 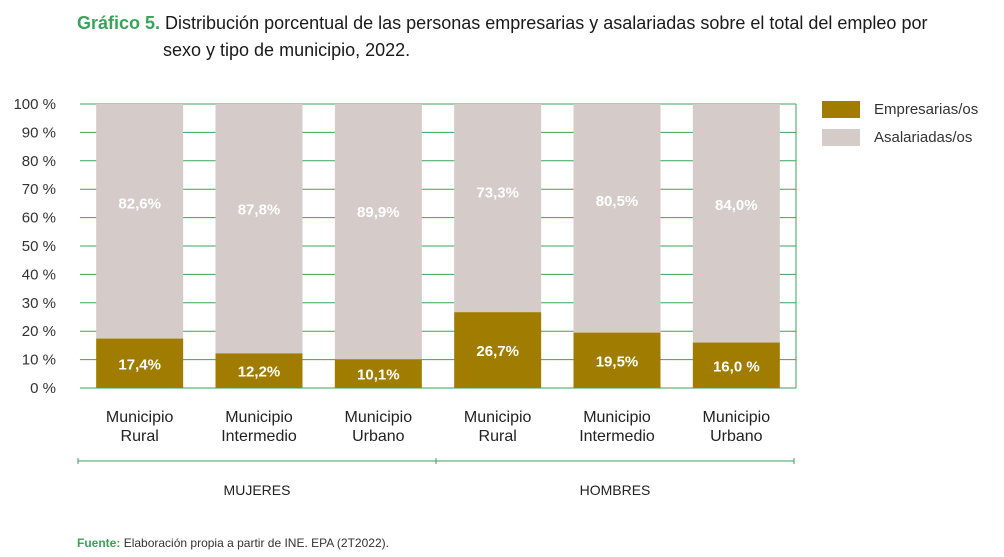 I want to click on group-label: HOMBRES, so click(x=615, y=490).